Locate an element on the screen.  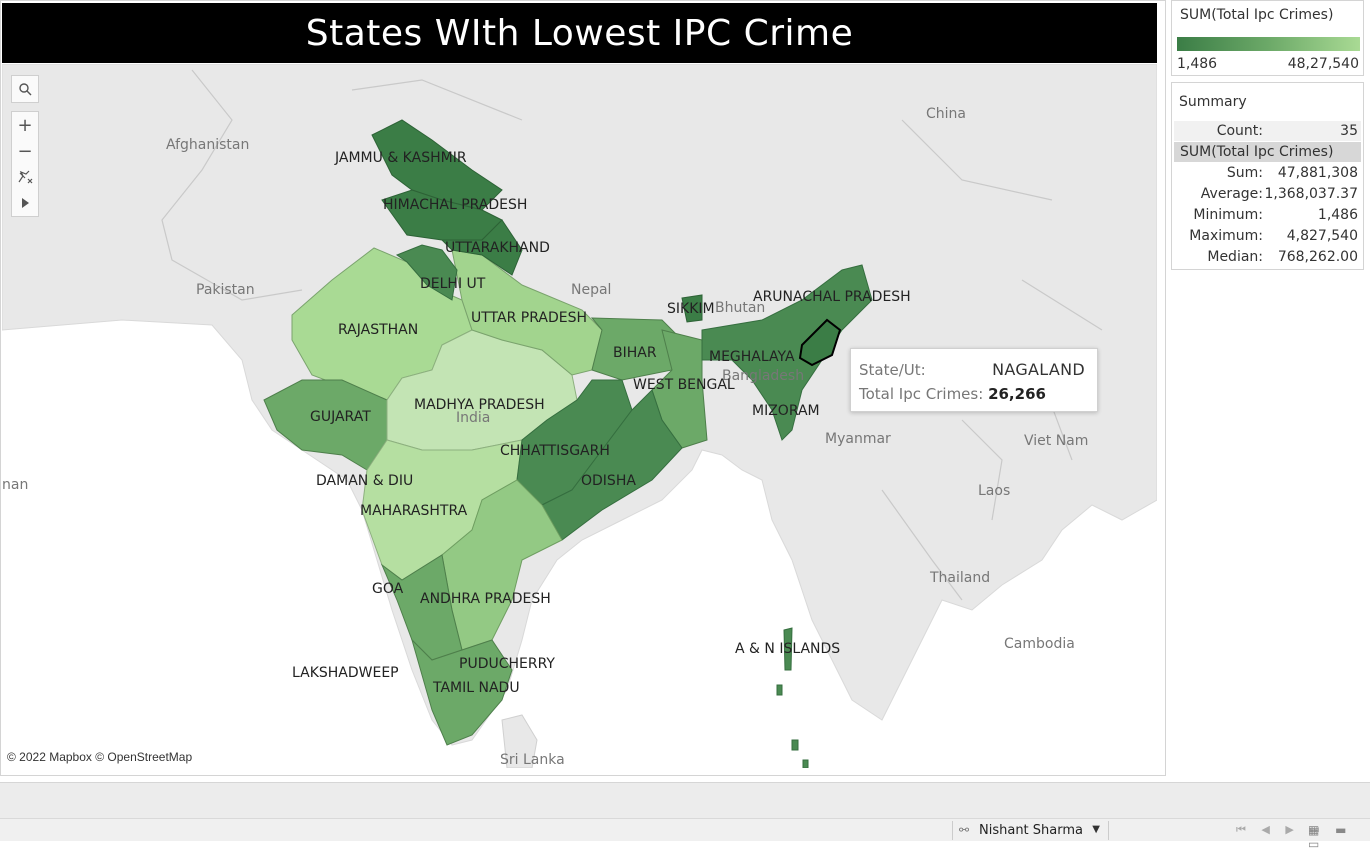
map-attribution: © 2022 Mapbox © OpenStreetMap is located at coordinates (100, 757).